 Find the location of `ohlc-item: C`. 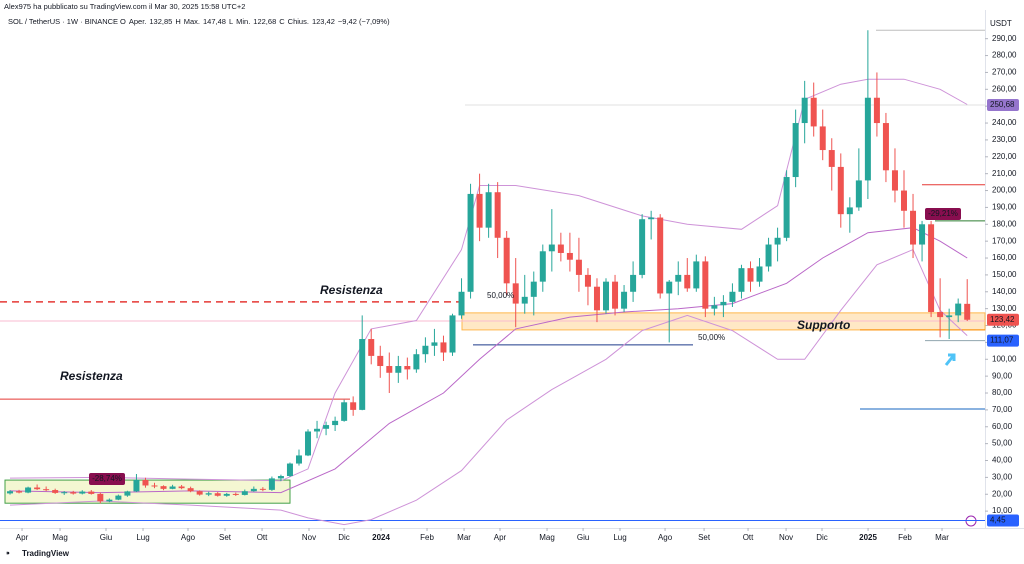

ohlc-item: C is located at coordinates (282, 21).